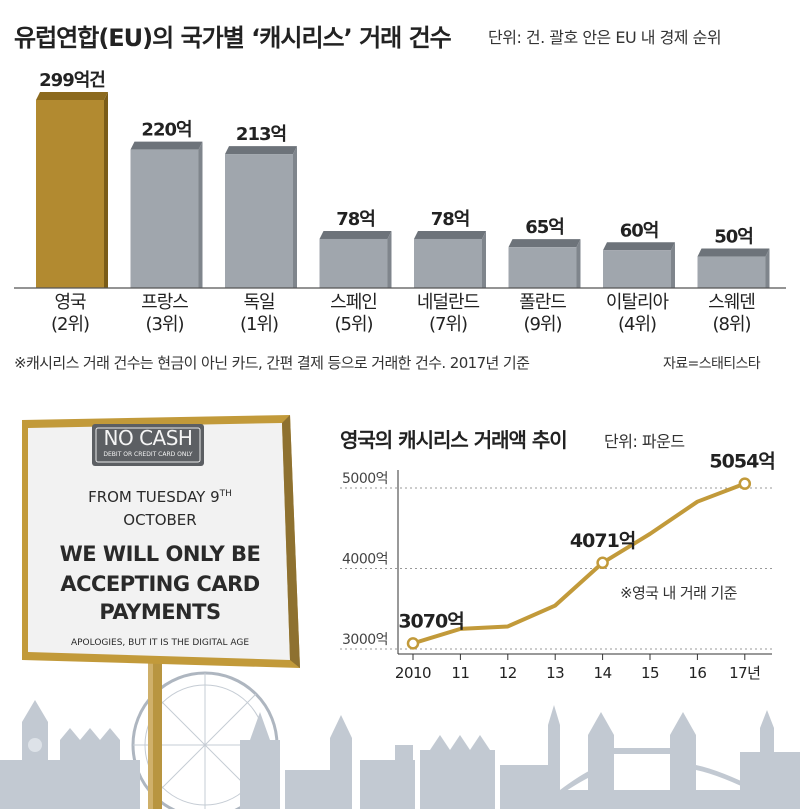 The width and height of the screenshot is (800, 809). What do you see at coordinates (637, 324) in the screenshot?
I see `category-rank: (4위)` at bounding box center [637, 324].